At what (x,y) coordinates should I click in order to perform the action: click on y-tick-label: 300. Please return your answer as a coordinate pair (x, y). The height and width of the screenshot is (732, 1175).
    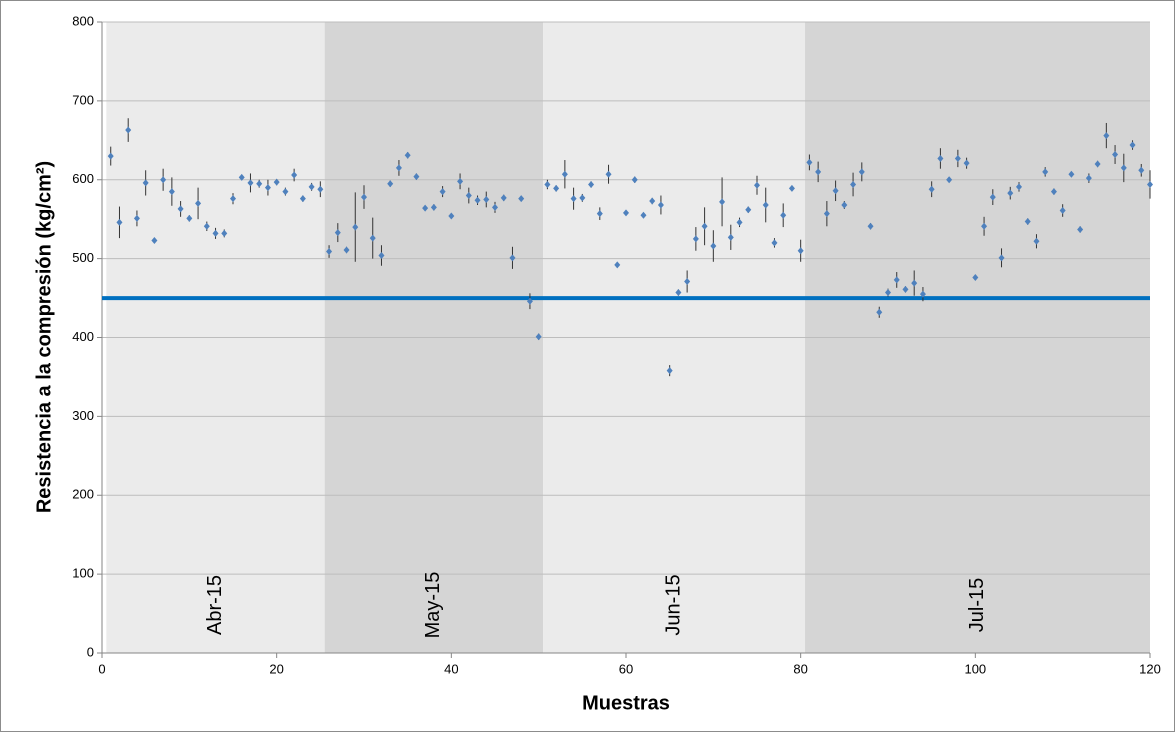
    Looking at the image, I should click on (83, 415).